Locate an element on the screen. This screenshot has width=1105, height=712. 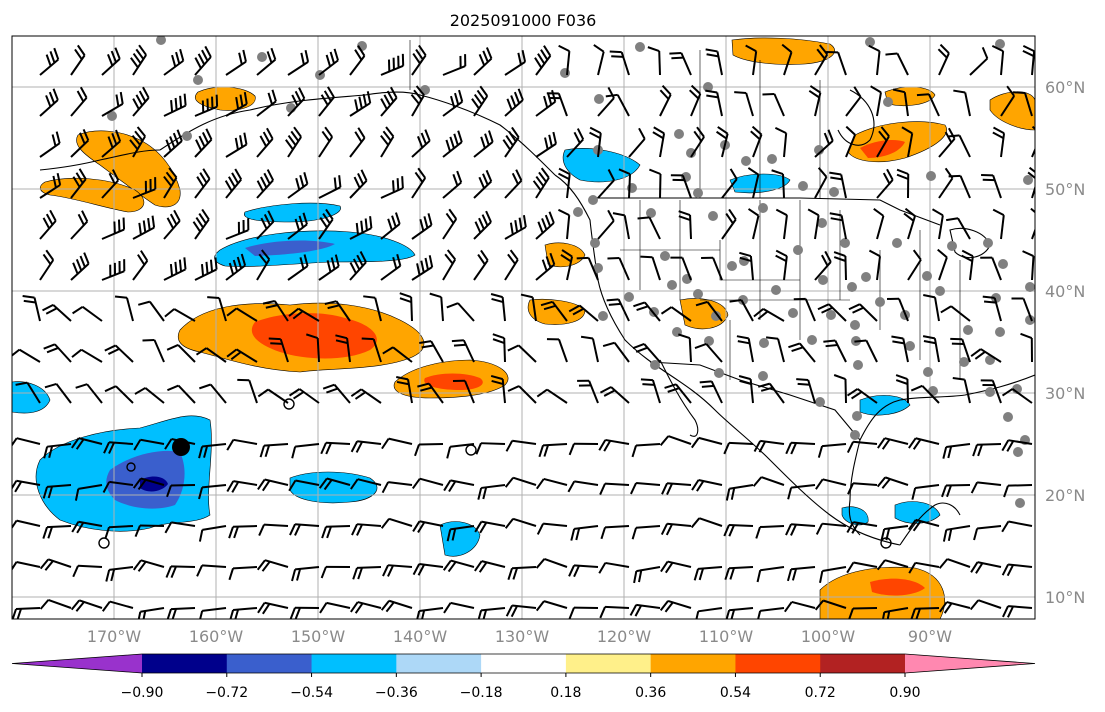
us-mexico-border is located at coordinates (755, 401).